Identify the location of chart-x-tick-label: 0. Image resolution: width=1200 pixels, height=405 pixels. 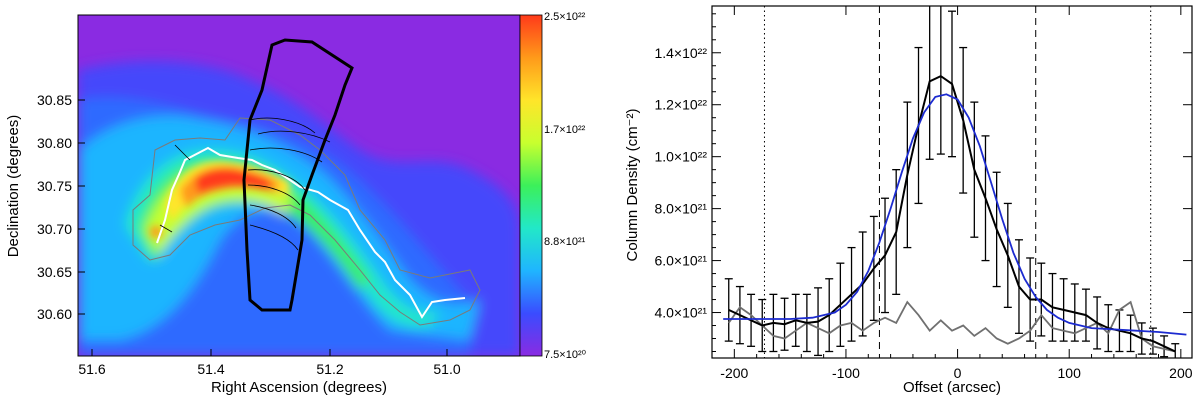
(958, 373).